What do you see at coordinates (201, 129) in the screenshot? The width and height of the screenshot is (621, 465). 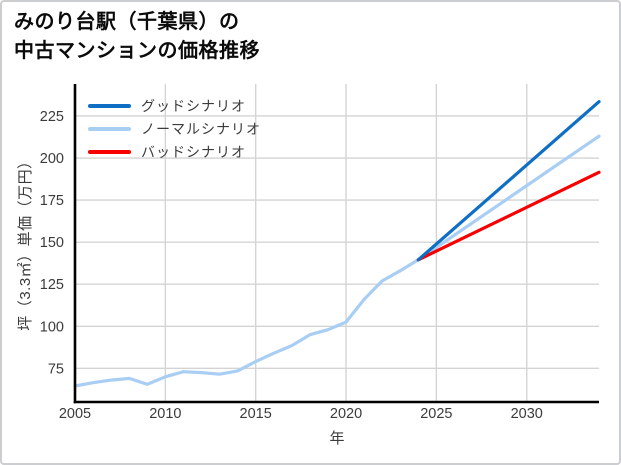 I see `legend-label: ノーマルシナリオ` at bounding box center [201, 129].